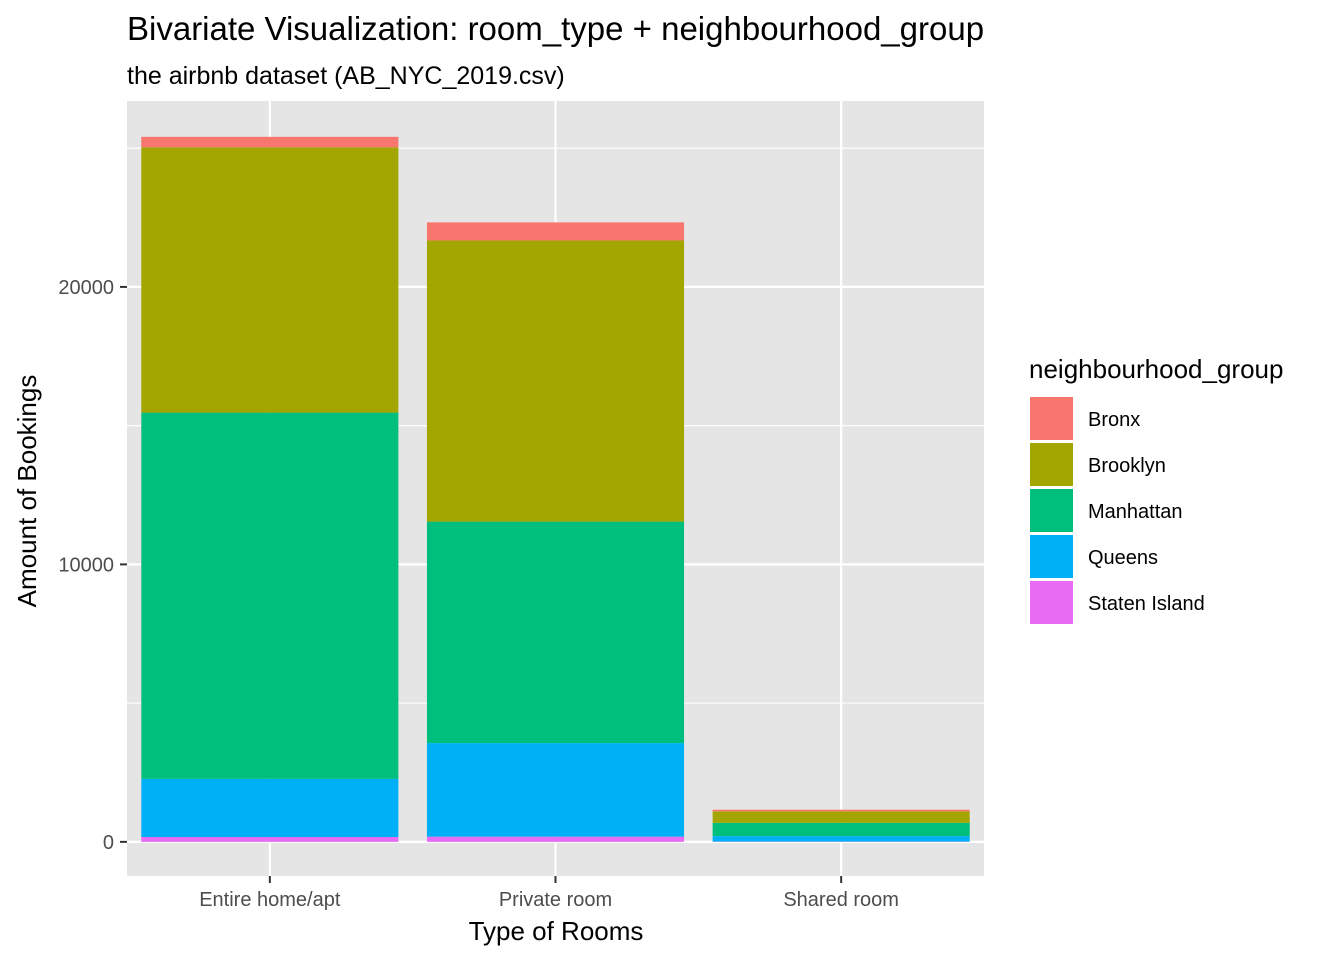 The height and width of the screenshot is (960, 1344). What do you see at coordinates (1051, 464) in the screenshot?
I see `legend-key-brooklyn` at bounding box center [1051, 464].